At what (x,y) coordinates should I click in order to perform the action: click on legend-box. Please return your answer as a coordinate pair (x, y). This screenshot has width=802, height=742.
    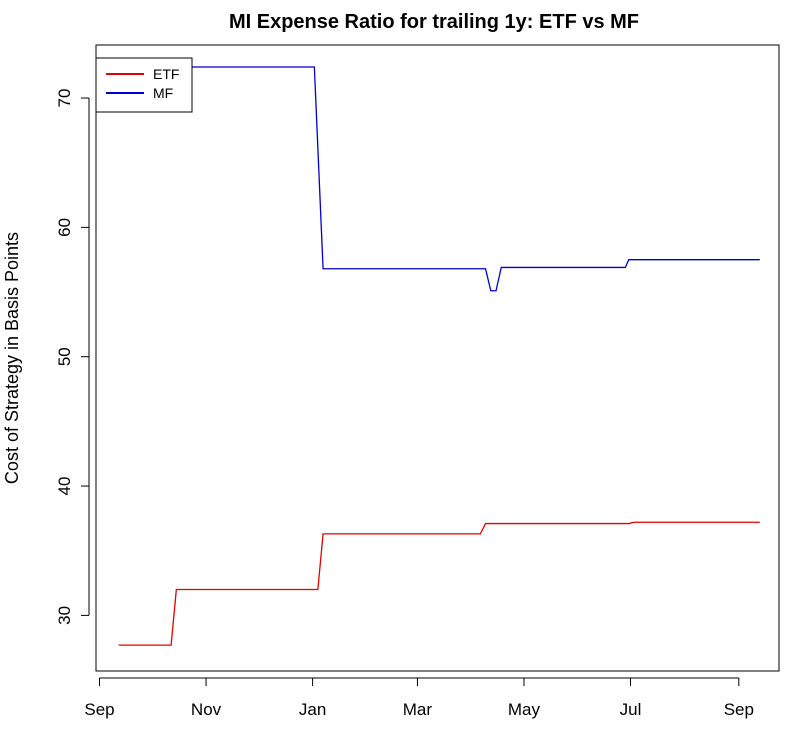
    Looking at the image, I should click on (144, 85).